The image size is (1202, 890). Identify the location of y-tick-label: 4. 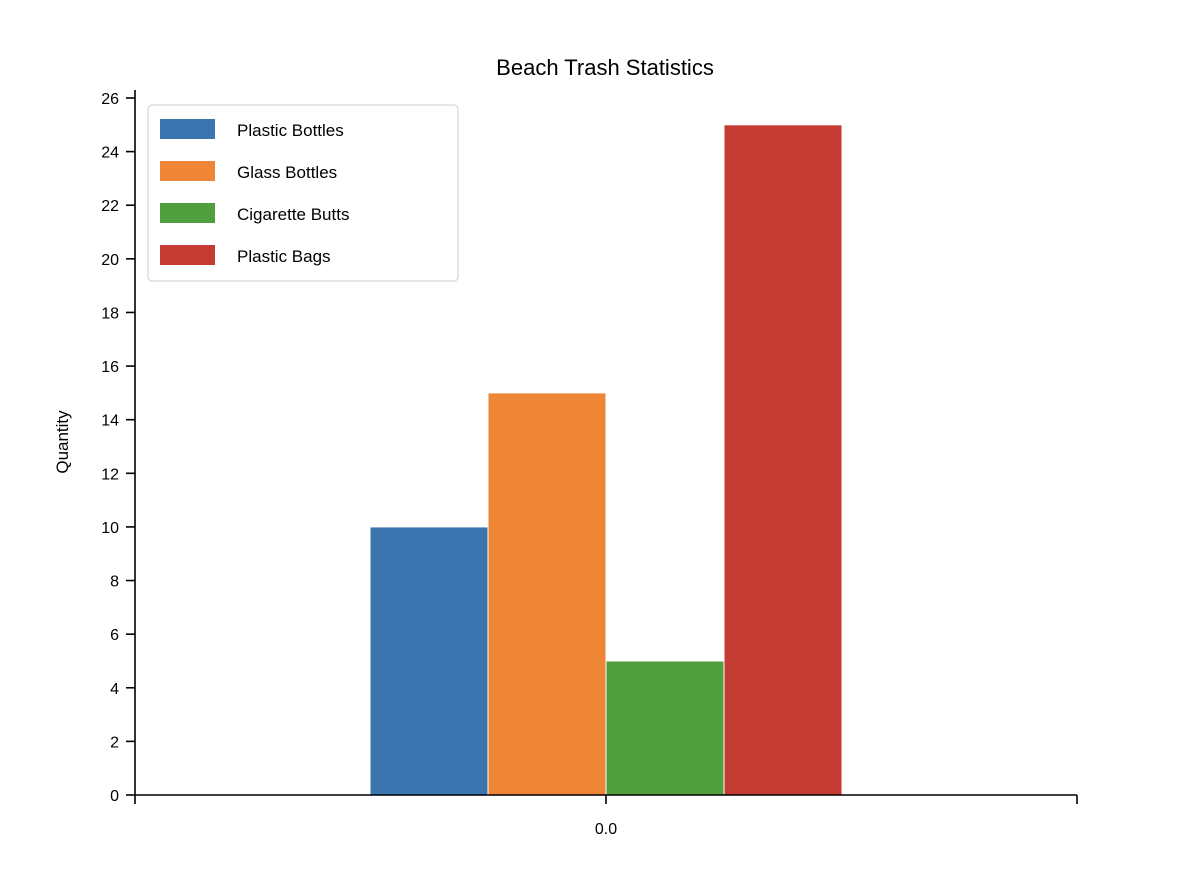
(114, 689).